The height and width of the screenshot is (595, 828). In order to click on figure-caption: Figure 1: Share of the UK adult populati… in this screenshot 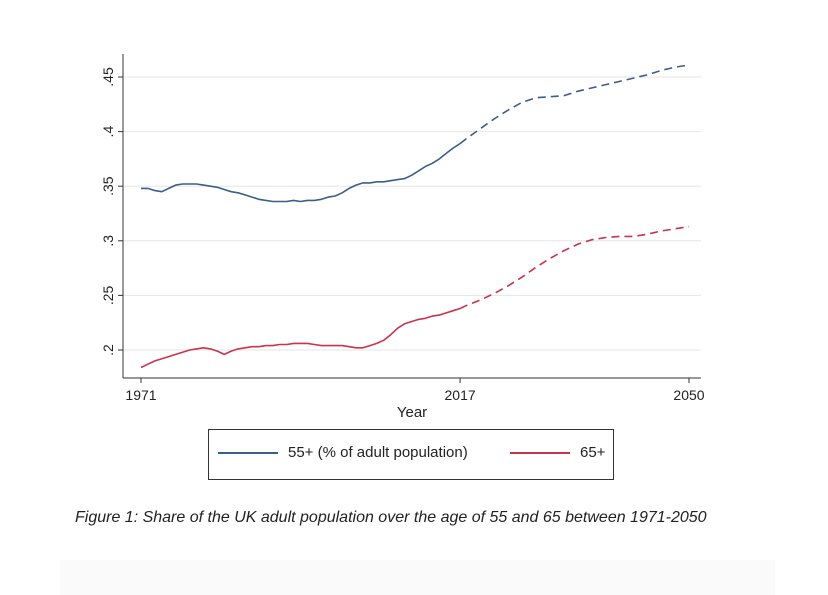, I will do `click(391, 517)`.